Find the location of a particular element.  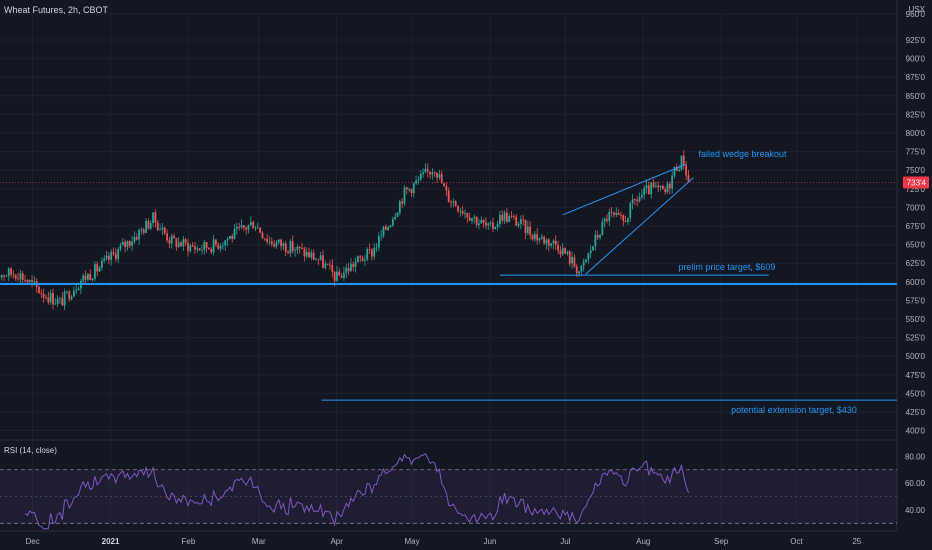

time-tick-label: Sep is located at coordinates (721, 541).